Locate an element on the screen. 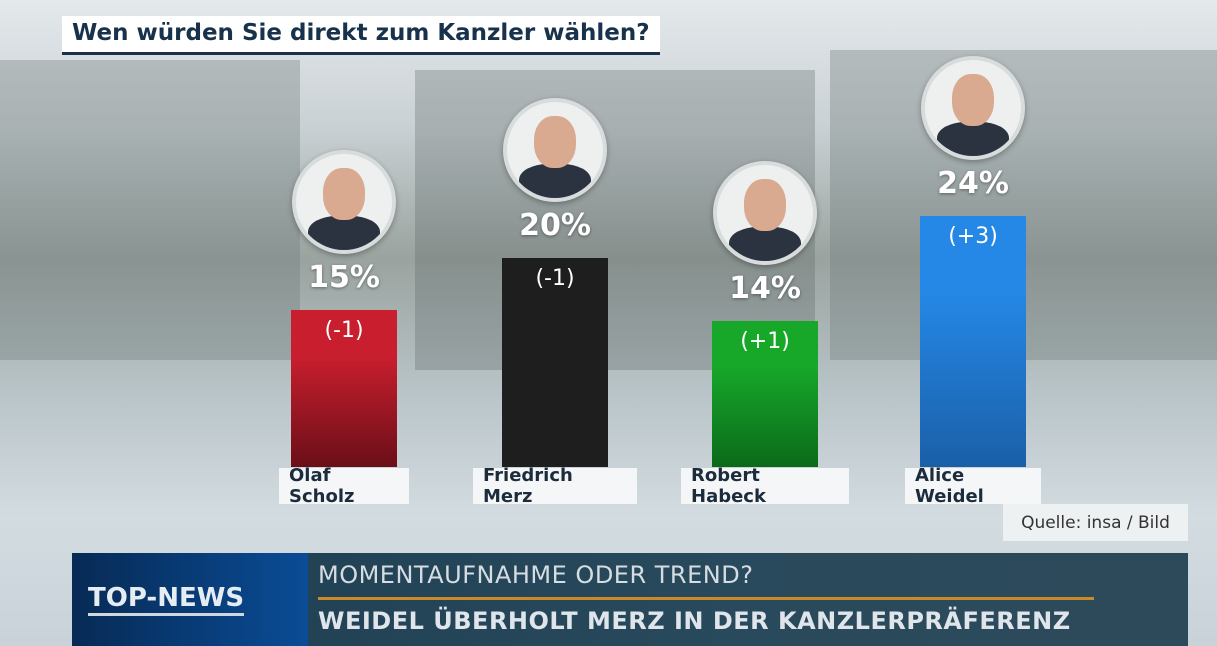 This screenshot has width=1217, height=646. bar-3: (+3) is located at coordinates (973, 341).